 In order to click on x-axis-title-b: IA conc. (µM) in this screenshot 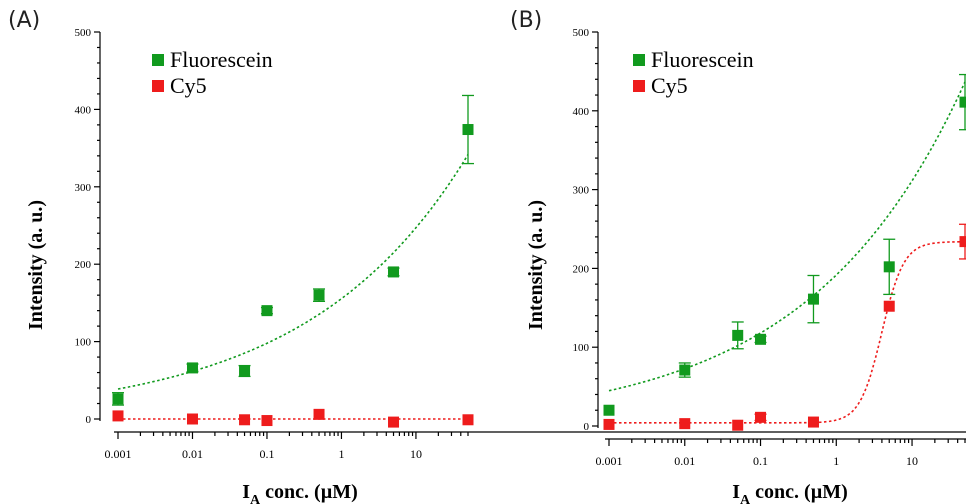, I will do `click(790, 492)`.